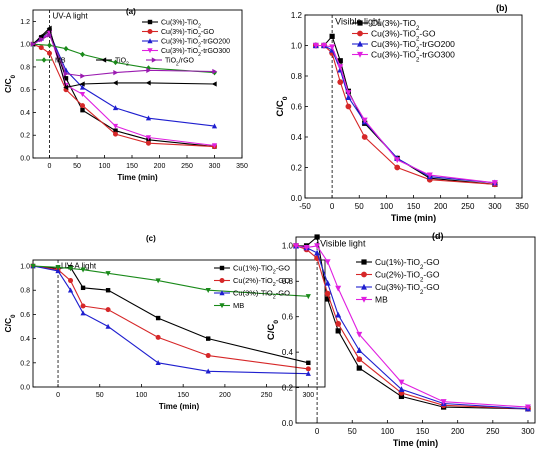 The image size is (550, 458). Describe the element at coordinates (25, 266) in the screenshot. I see `y-tick-label: 1.0` at that location.